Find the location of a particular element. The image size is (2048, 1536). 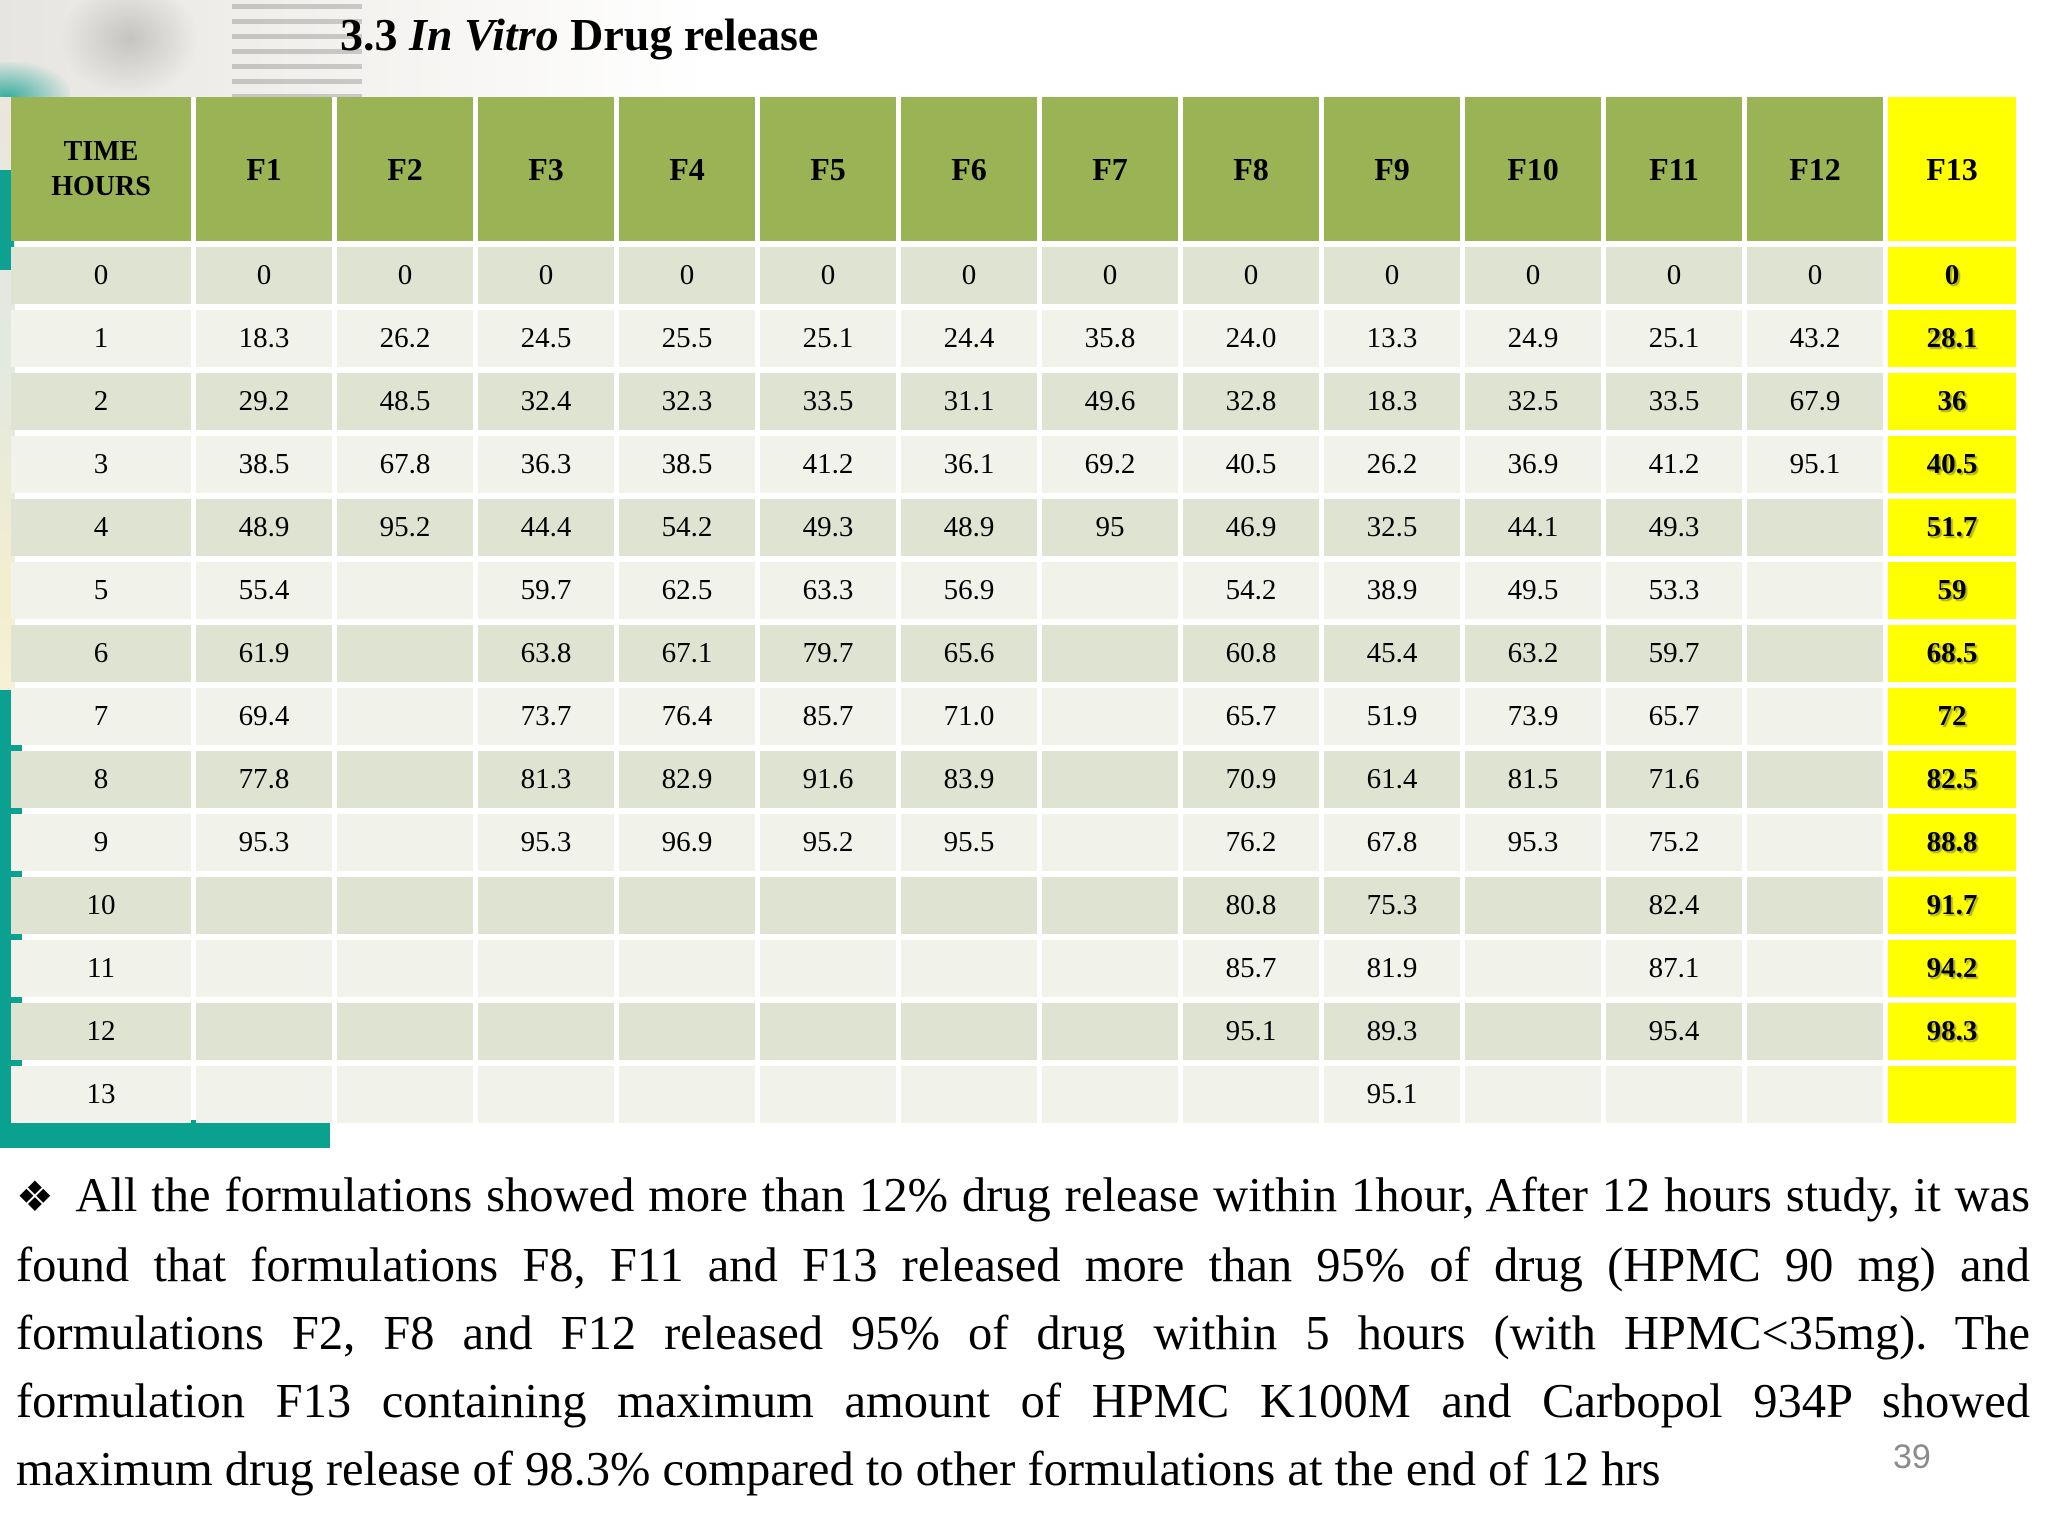

value-cell: 53.3 is located at coordinates (1674, 590).